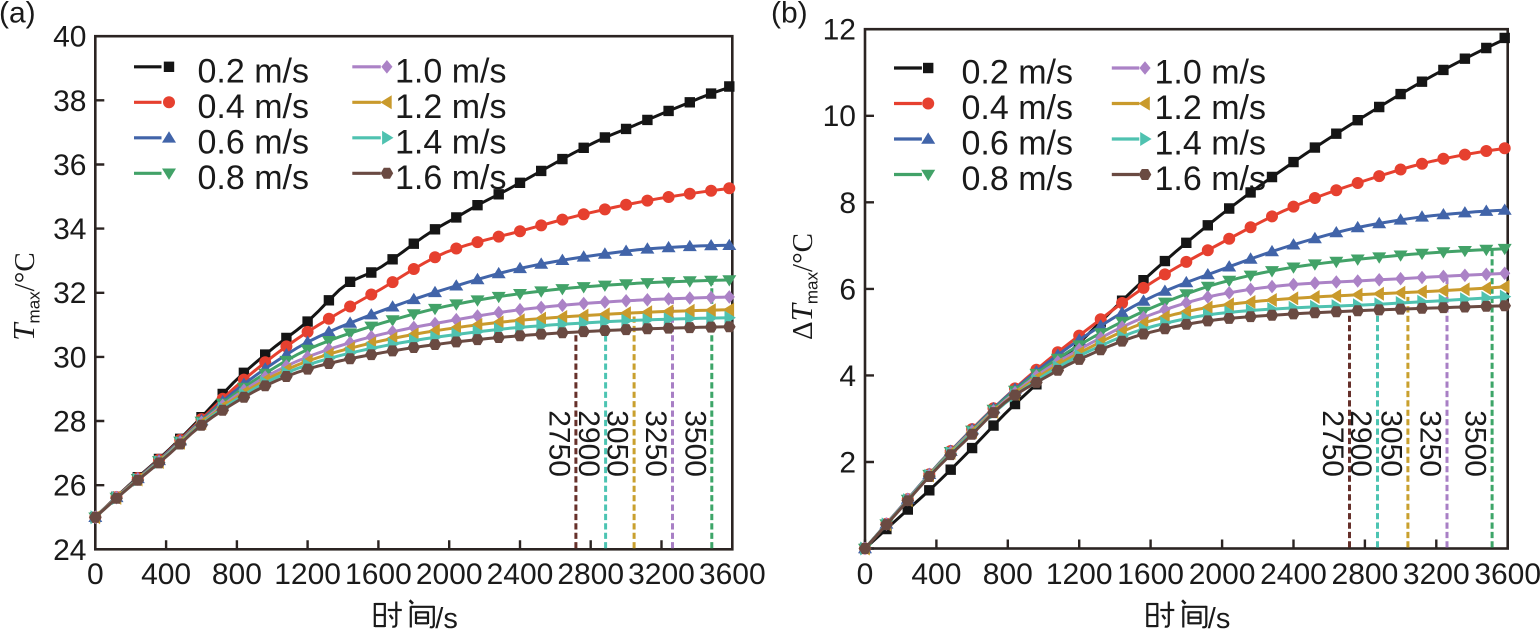 The height and width of the screenshot is (635, 1540). Describe the element at coordinates (69, 422) in the screenshot. I see `svg-text: 28` at that location.